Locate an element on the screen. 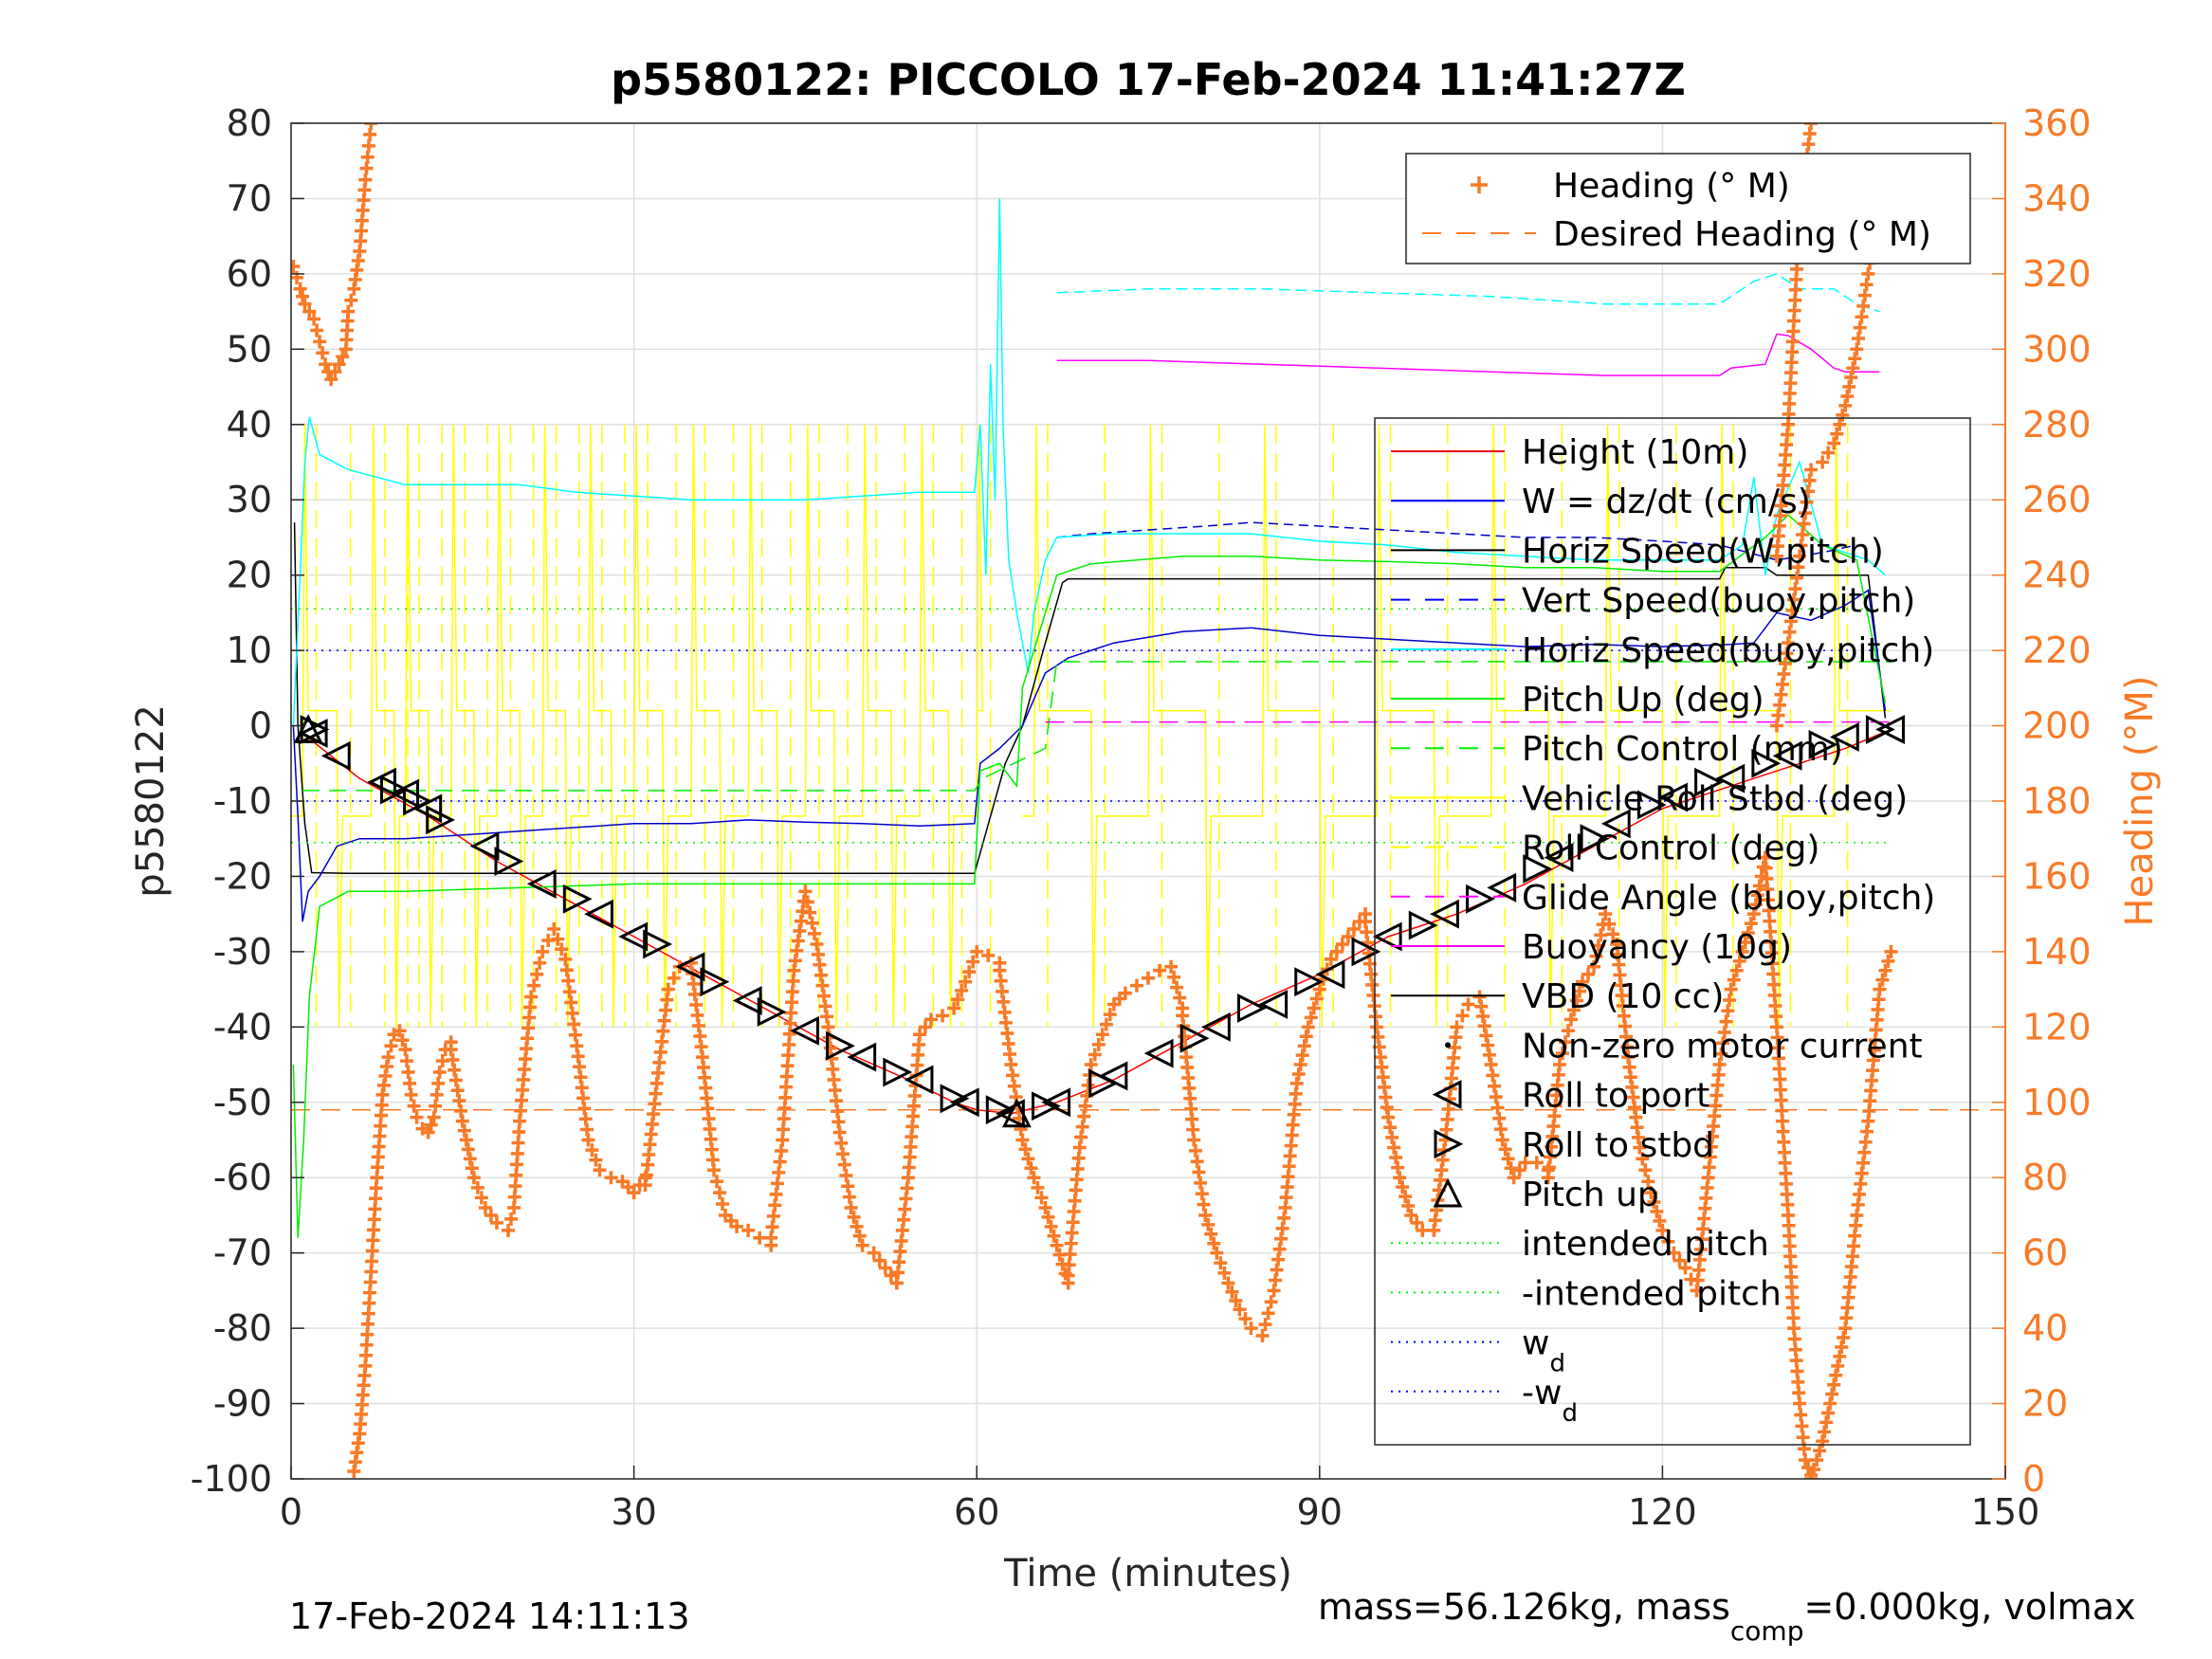 The height and width of the screenshot is (1659, 2212). legend-main-label-text: Vehicle Roll Stbd (deg) is located at coordinates (1715, 798).